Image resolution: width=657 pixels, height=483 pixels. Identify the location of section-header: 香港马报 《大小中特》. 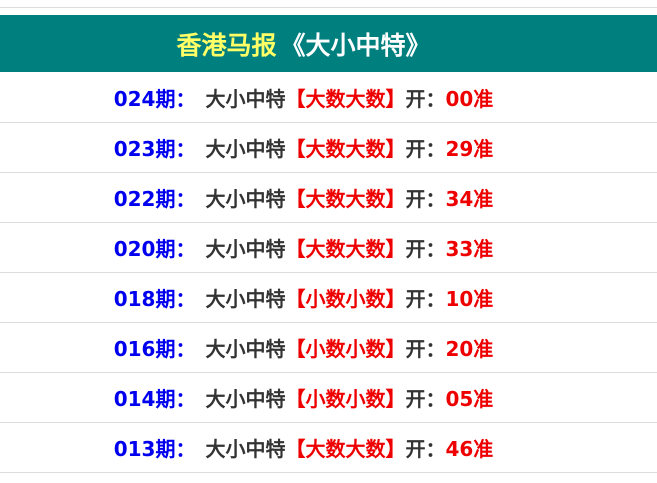
(328, 43).